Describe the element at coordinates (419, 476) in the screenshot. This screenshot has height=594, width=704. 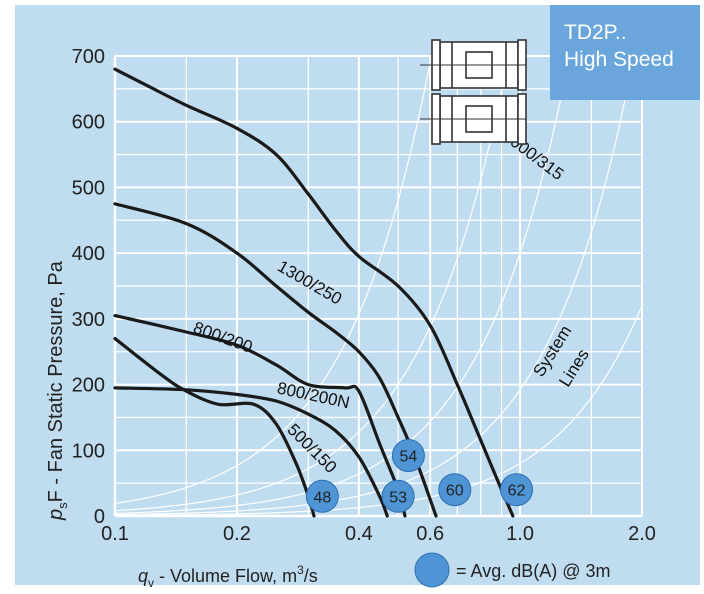
I see `noise-markers: 48 53 54 60 62` at that location.